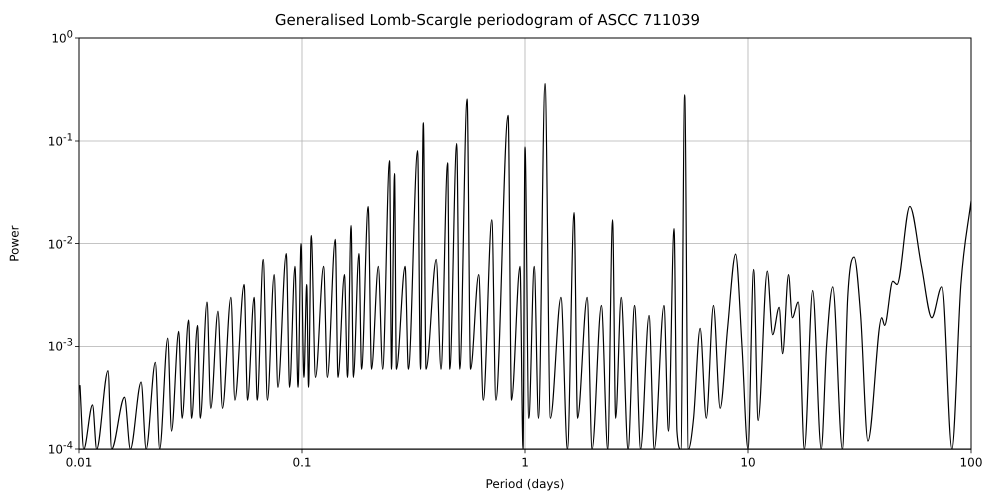 The width and height of the screenshot is (1000, 500). I want to click on x-tick-label: 10, so click(748, 463).